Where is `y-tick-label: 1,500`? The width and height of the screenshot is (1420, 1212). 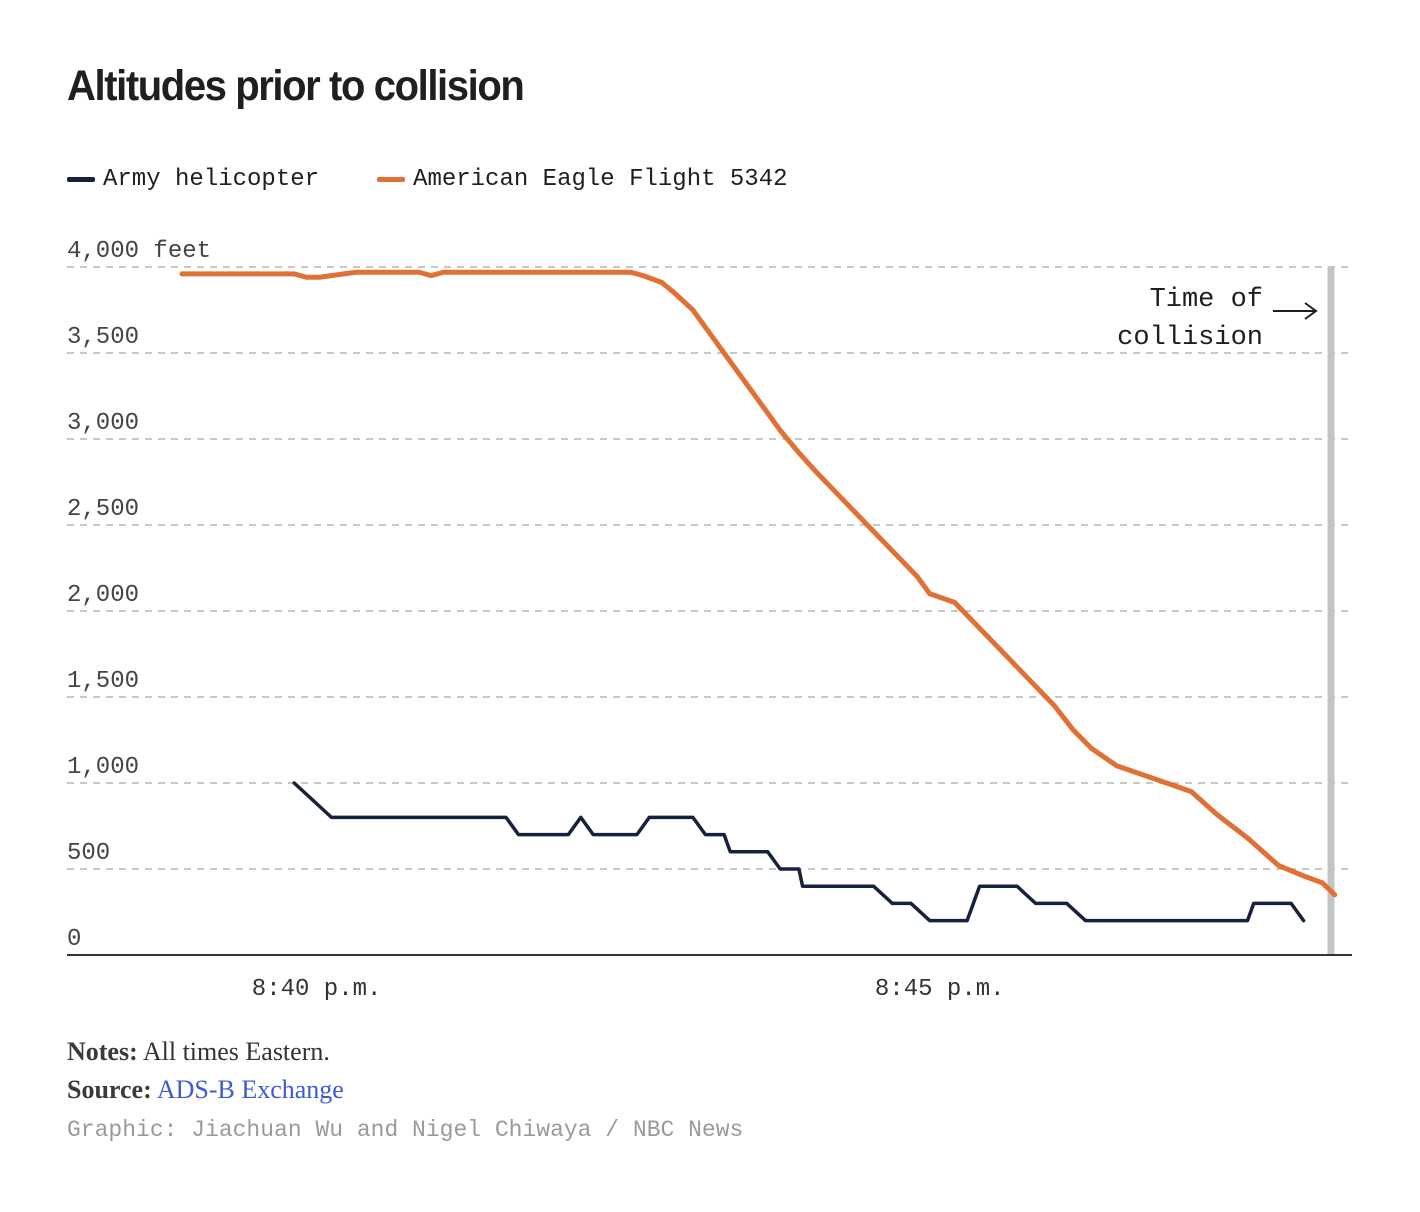
y-tick-label: 1,500 is located at coordinates (103, 681).